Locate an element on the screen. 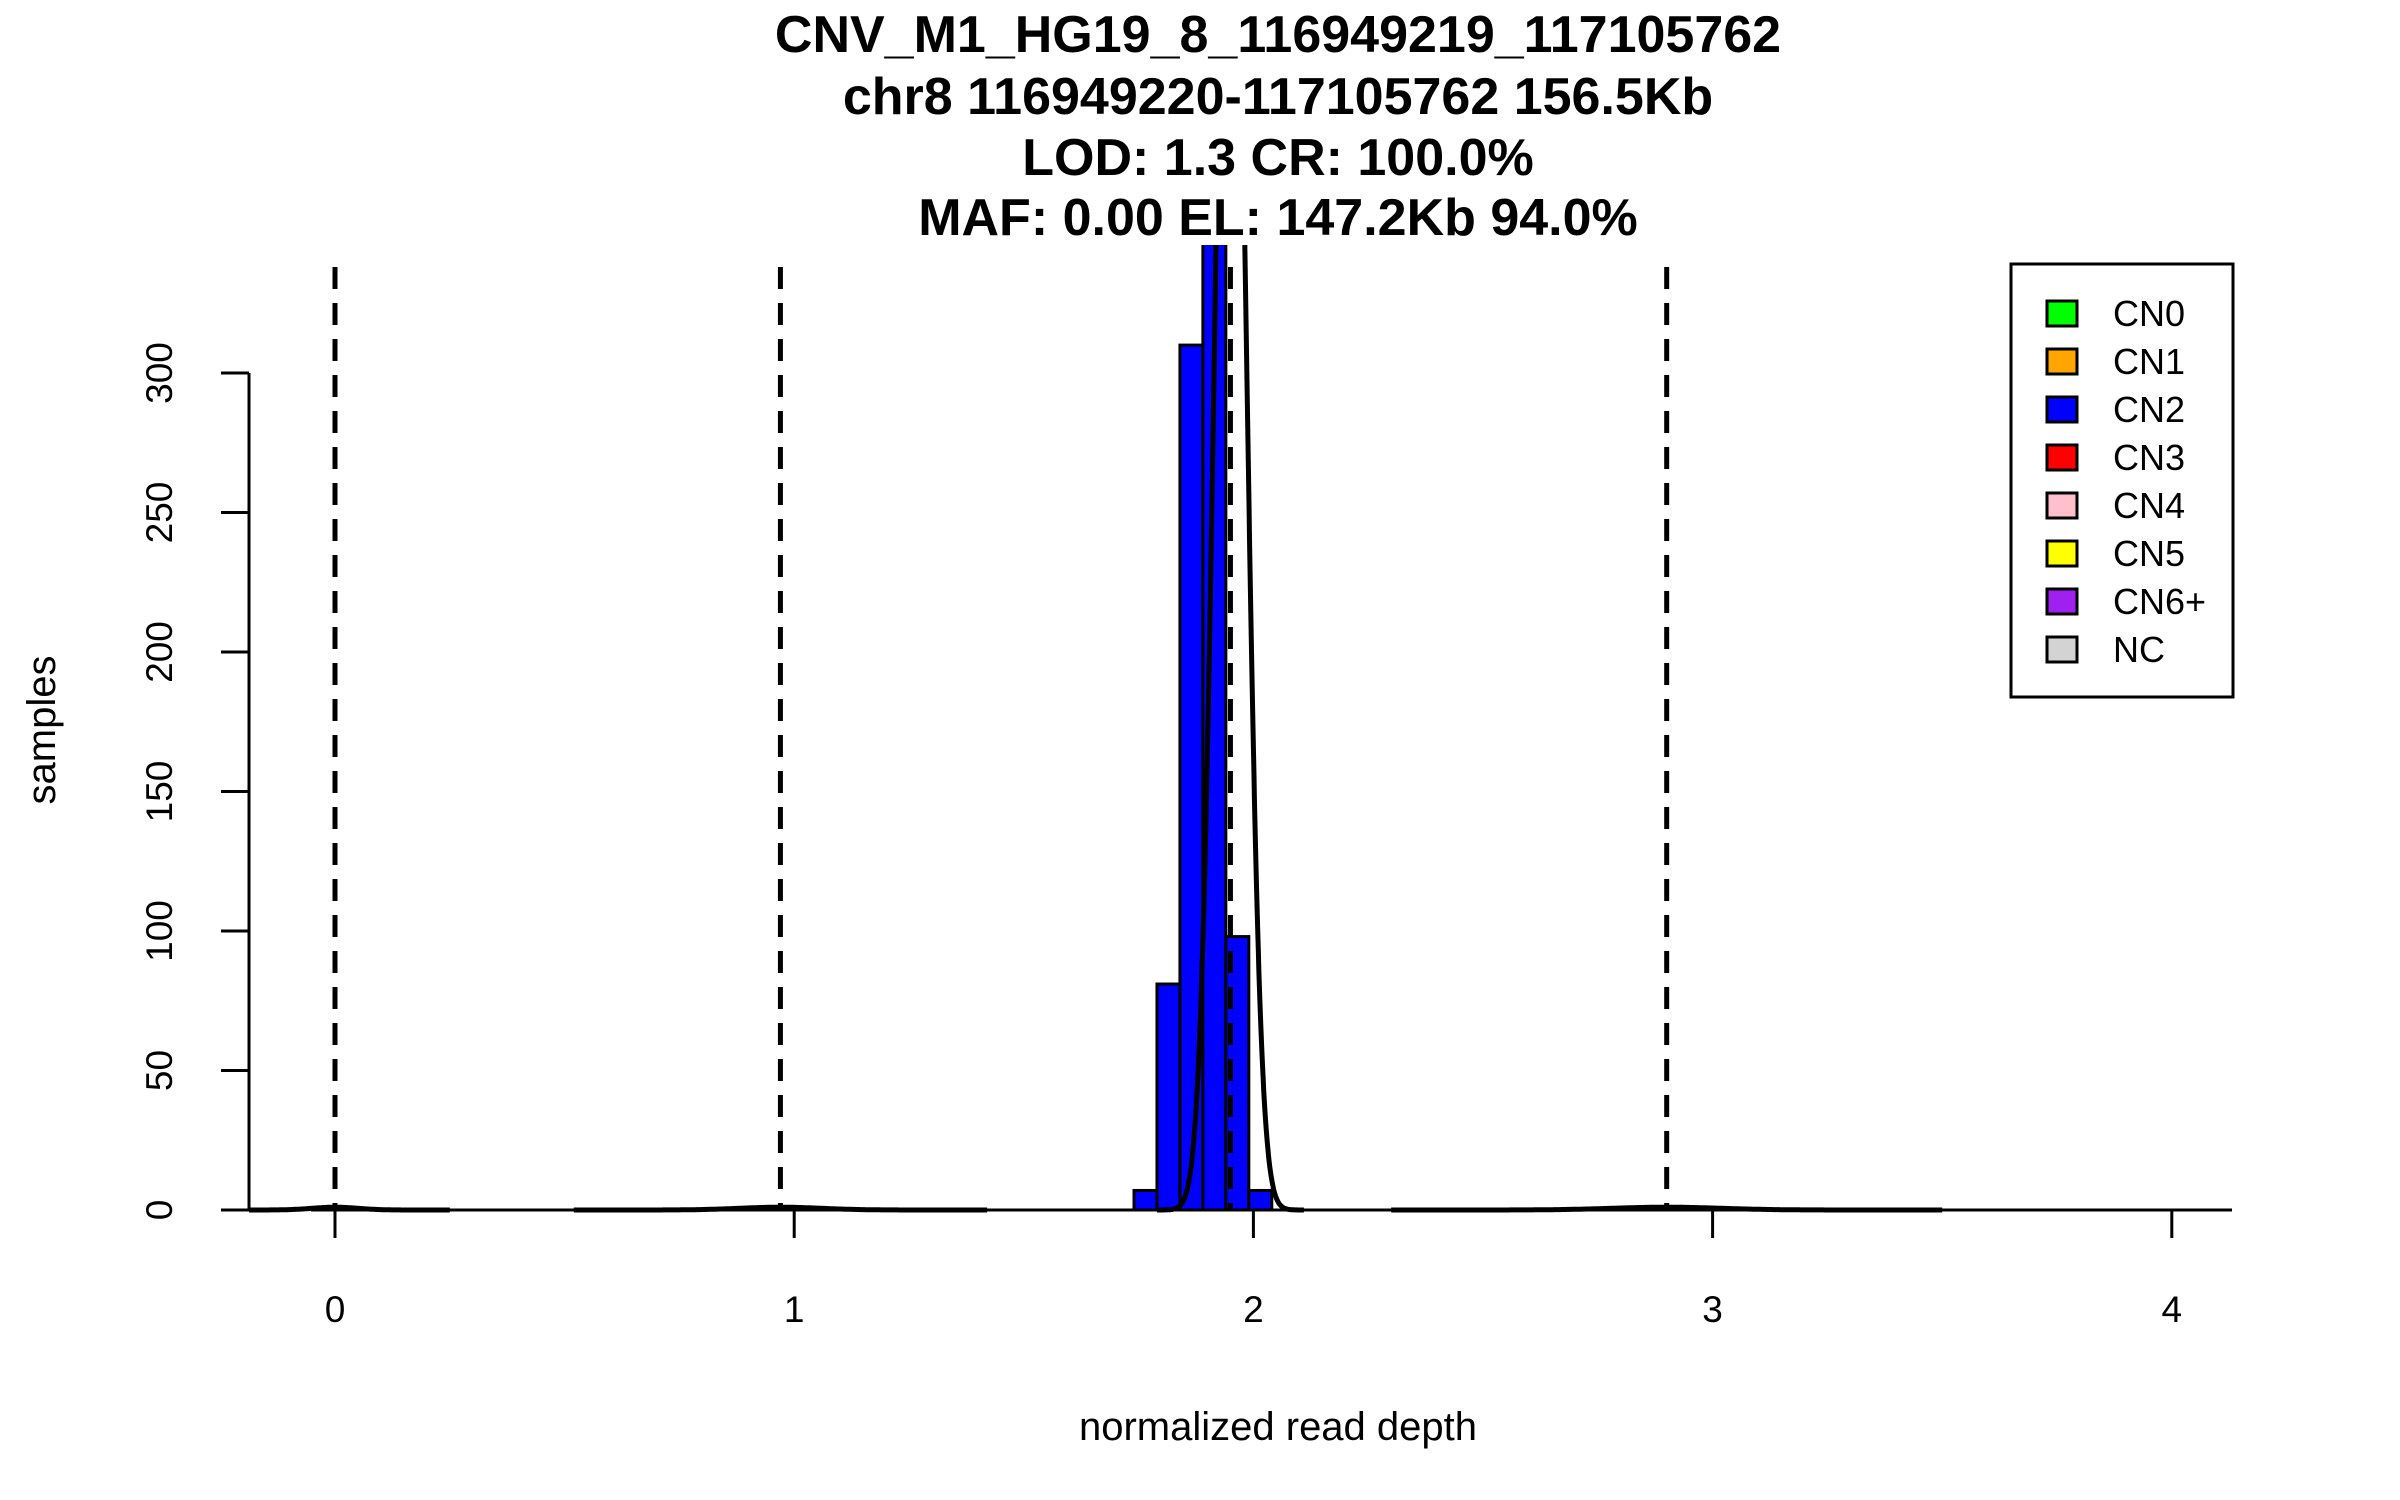 The height and width of the screenshot is (1500, 2400). legend-label-3: CN3 is located at coordinates (2149, 457).